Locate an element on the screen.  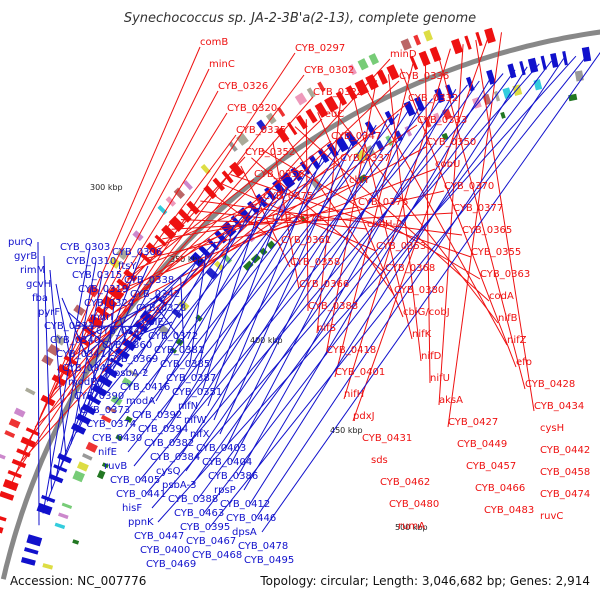
gene-label-forward: aksA is located at coordinates (451, 400).